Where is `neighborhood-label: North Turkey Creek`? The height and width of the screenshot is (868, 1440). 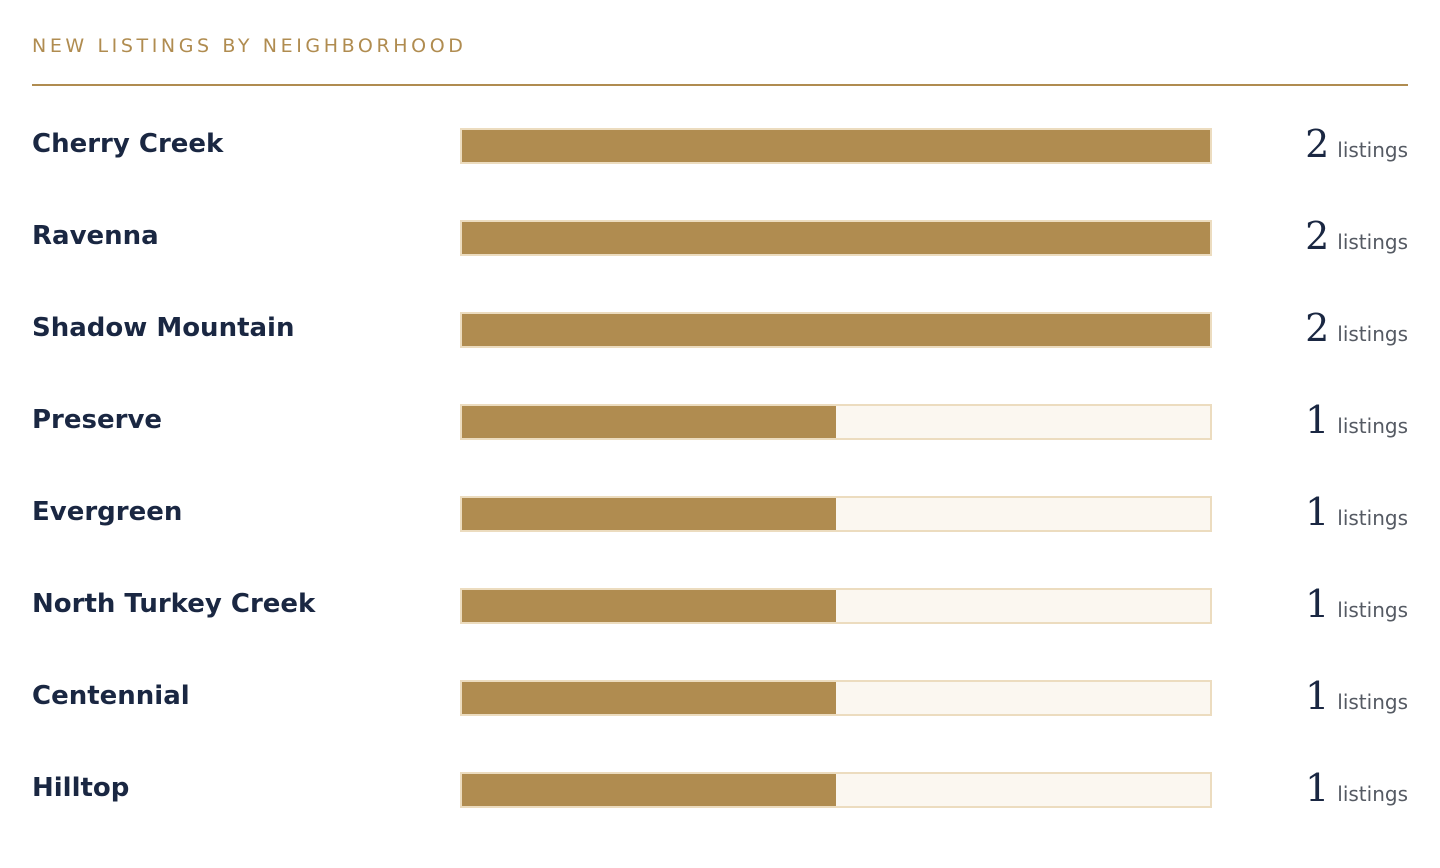 neighborhood-label: North Turkey Creek is located at coordinates (174, 604).